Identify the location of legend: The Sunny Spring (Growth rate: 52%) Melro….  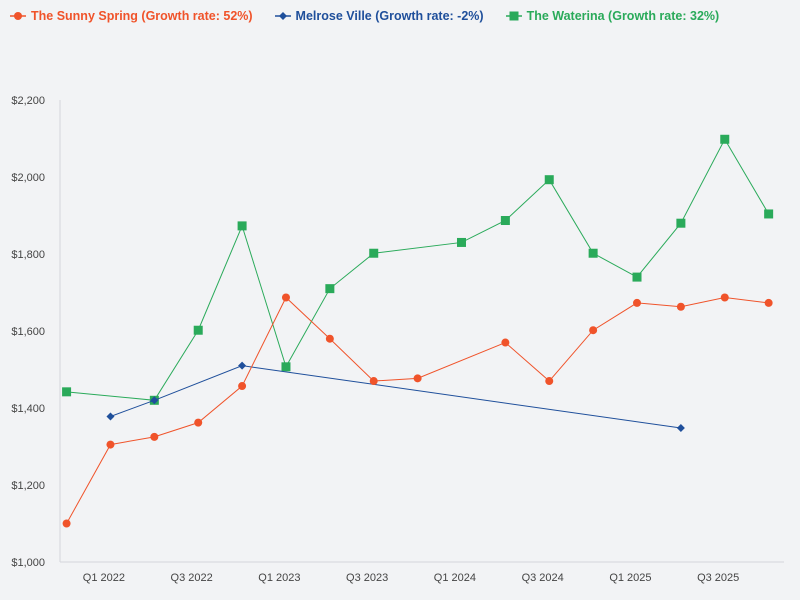
(364, 16).